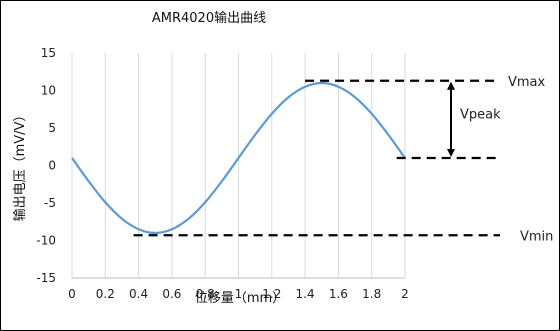  I want to click on x-tick-label: 1, so click(239, 294).